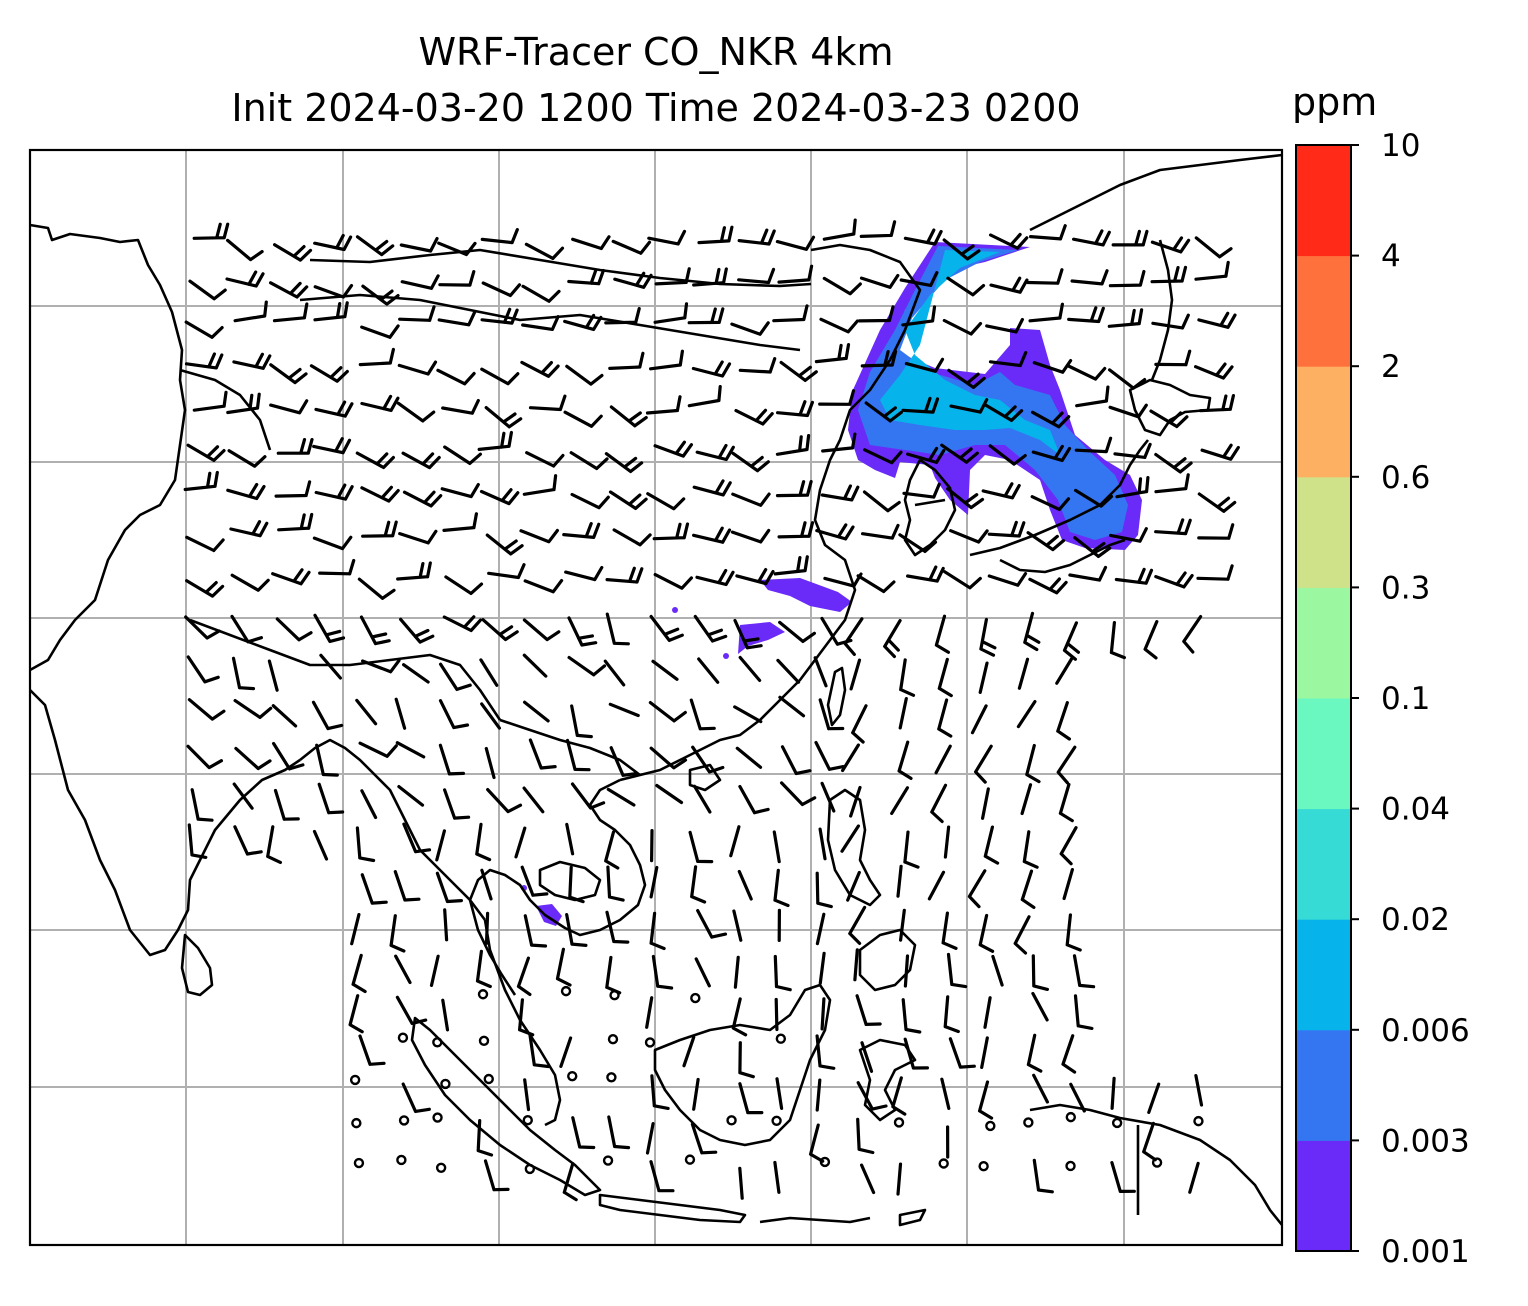  I want to click on colorbar: 0.001 0.003 0.006 0.02 0.04 0.1 0.3 0.6 2 4 10, so click(1382, 699).